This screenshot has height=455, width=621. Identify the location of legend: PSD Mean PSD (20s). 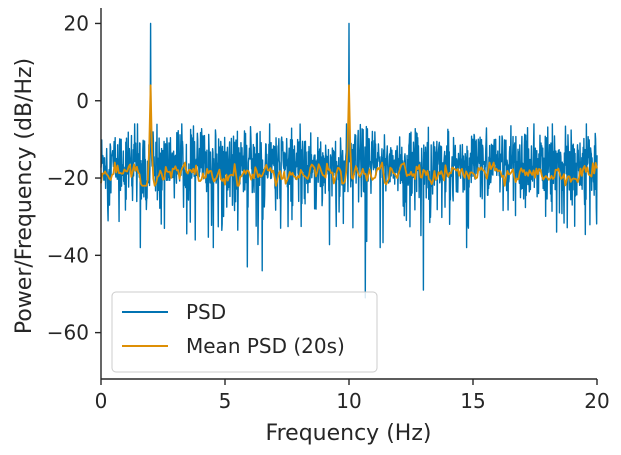
(244, 332).